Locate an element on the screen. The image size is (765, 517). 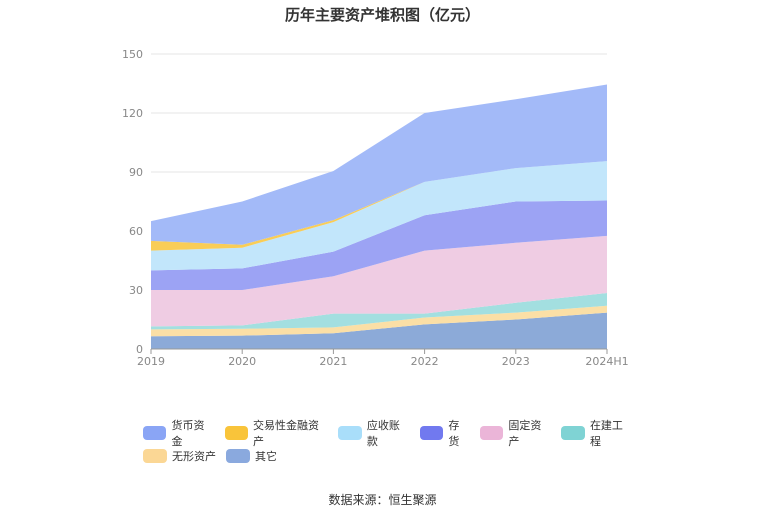
x-tick-label: 2020 is located at coordinates (242, 361).